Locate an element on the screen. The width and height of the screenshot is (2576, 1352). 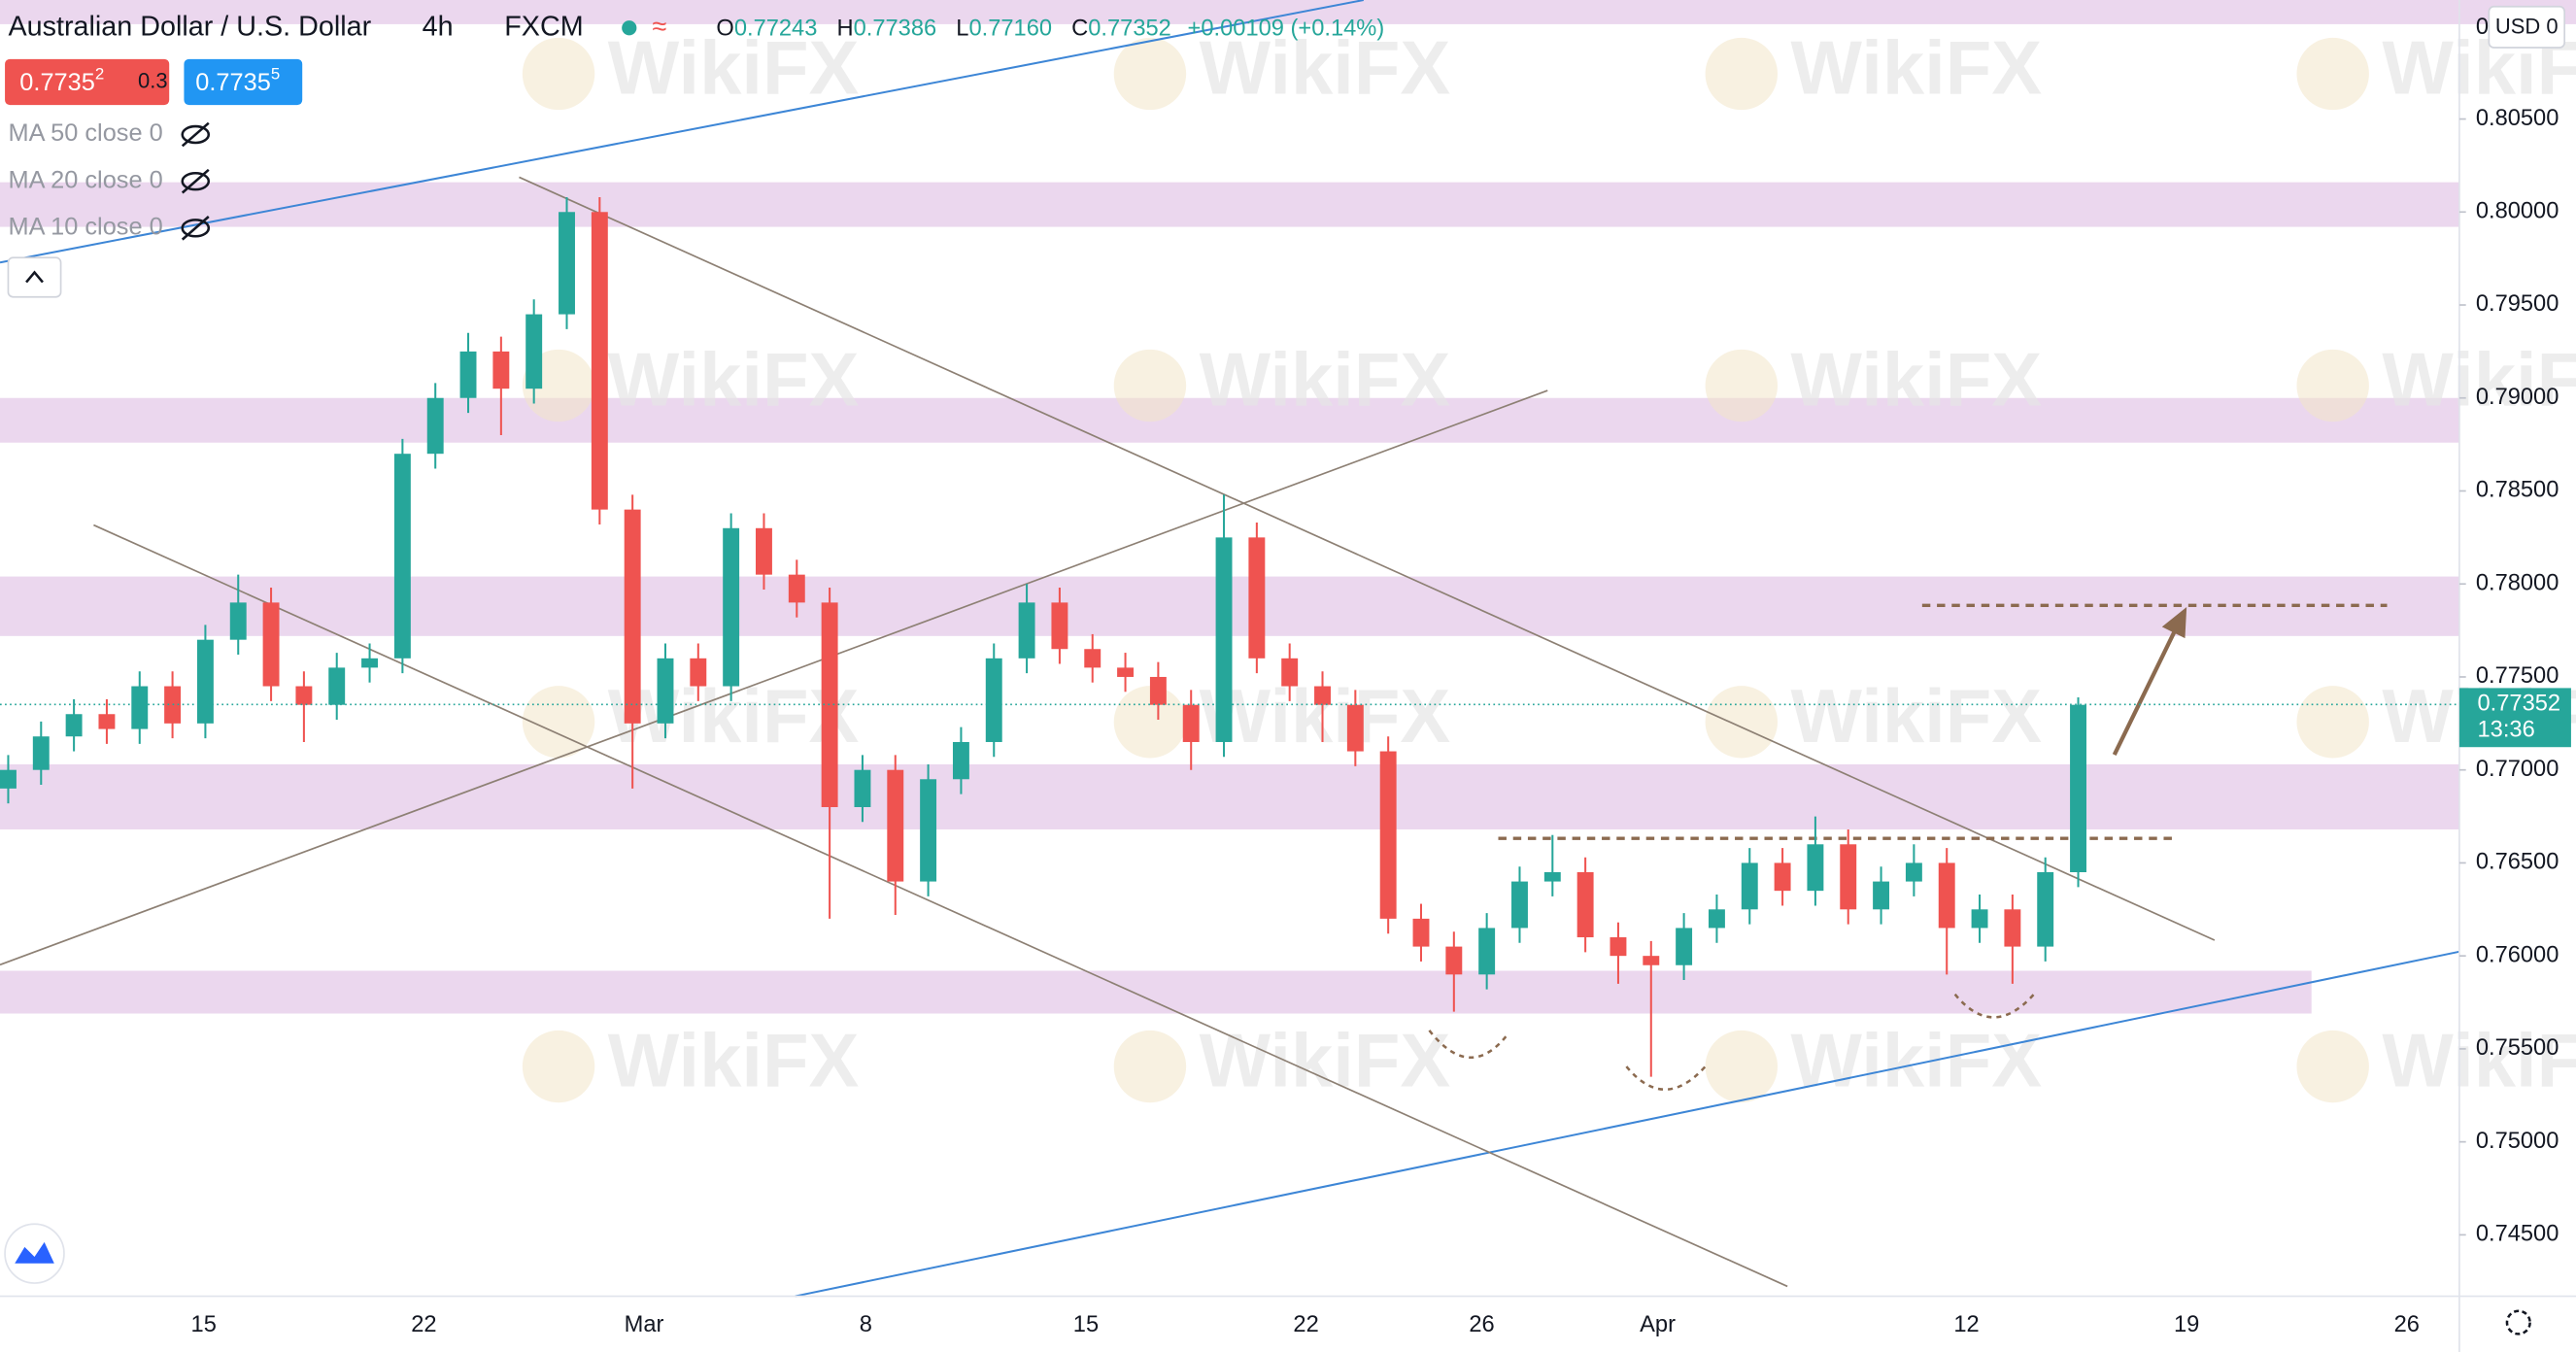
sell-button is located at coordinates (87, 82).